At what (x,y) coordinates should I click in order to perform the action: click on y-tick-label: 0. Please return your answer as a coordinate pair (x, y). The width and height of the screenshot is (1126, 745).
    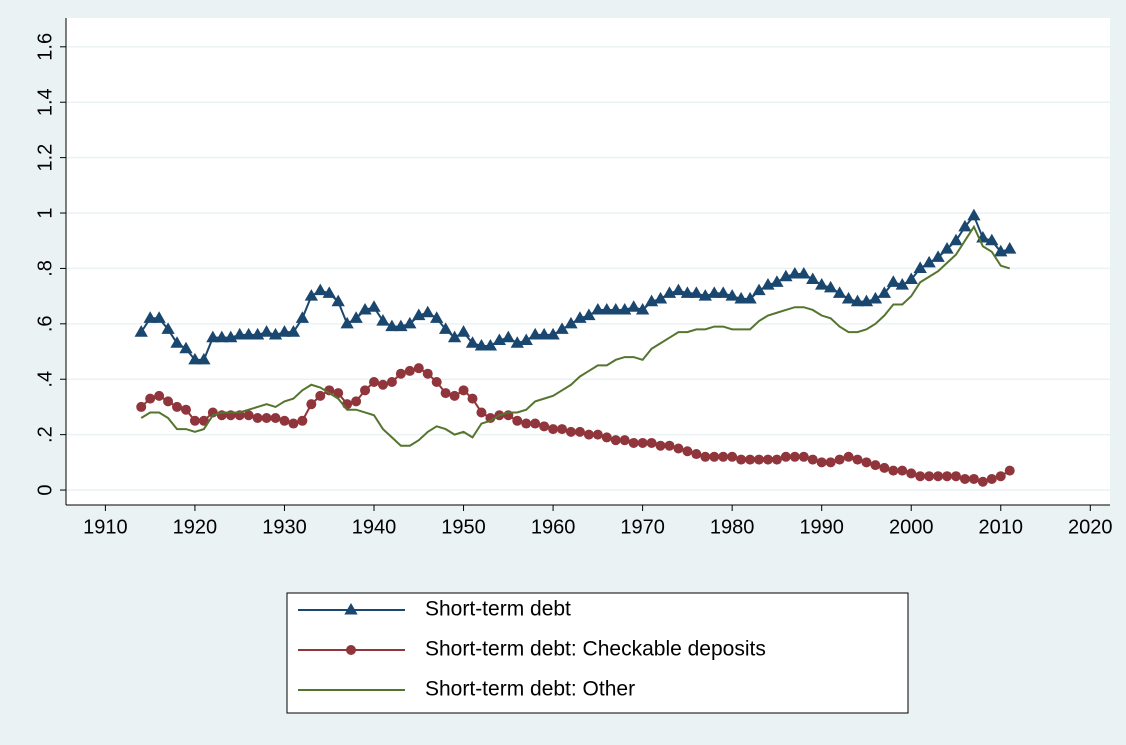
    Looking at the image, I should click on (45, 489).